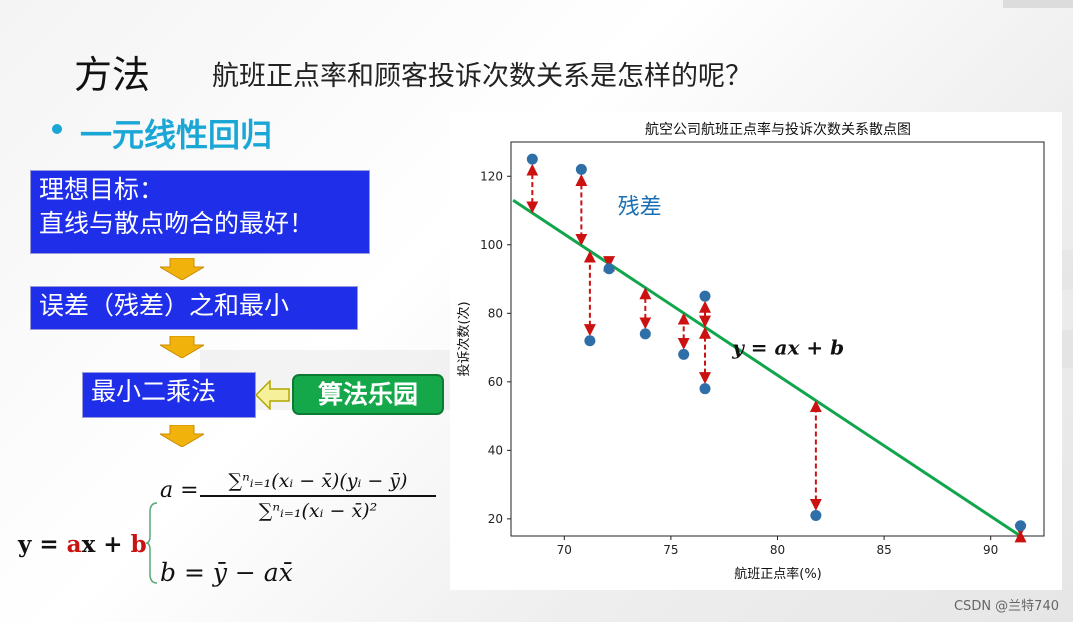  Describe the element at coordinates (112, 75) in the screenshot. I see `slide-title: 方法` at that location.